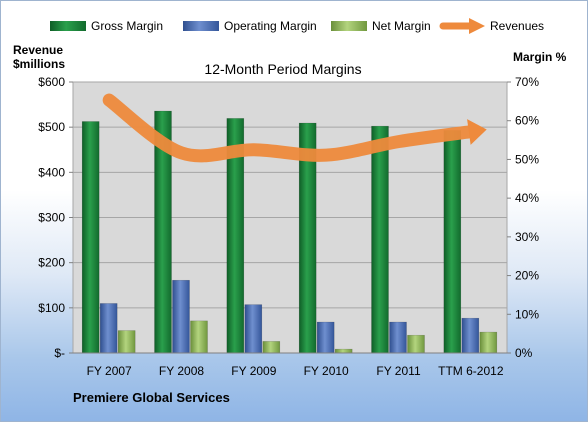  Describe the element at coordinates (109, 371) in the screenshot. I see `x-tick-label: FY 2007` at that location.